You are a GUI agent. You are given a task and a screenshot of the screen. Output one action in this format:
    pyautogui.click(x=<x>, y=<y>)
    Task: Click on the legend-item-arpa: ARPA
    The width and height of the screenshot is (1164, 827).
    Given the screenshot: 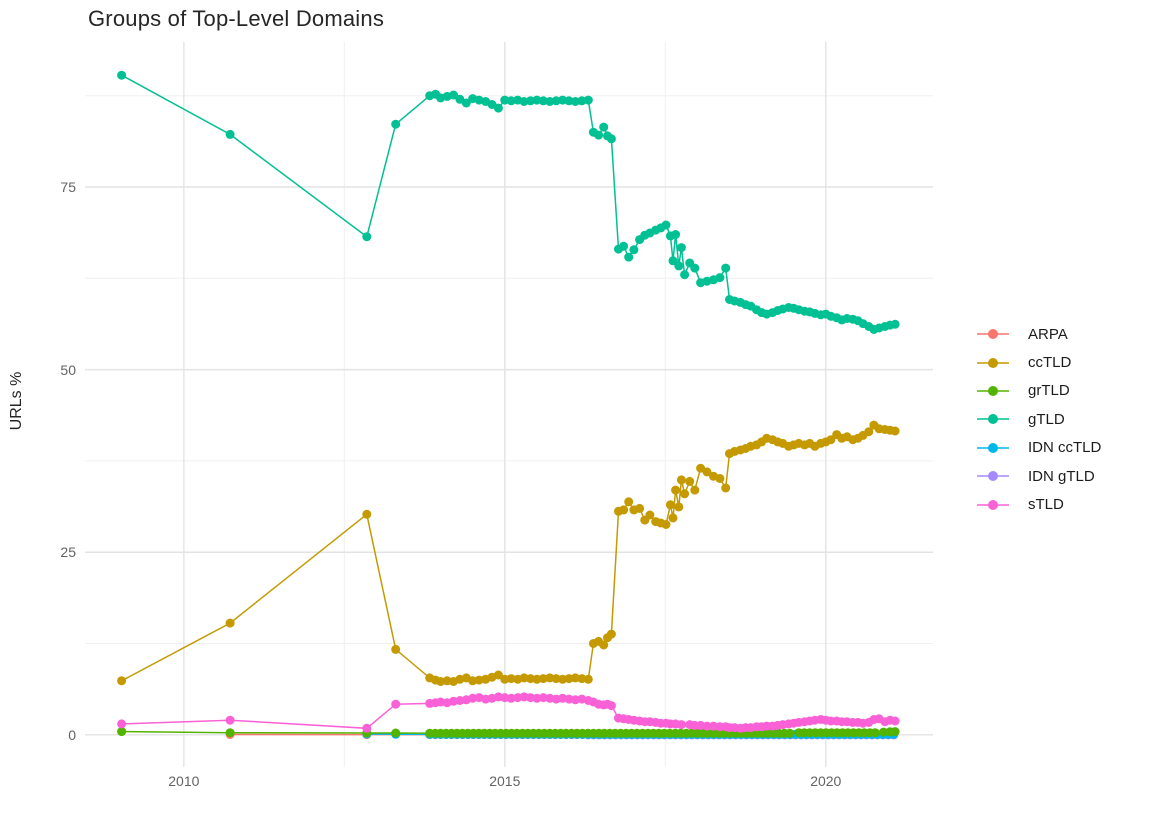 What is the action you would take?
    pyautogui.click(x=1038, y=334)
    